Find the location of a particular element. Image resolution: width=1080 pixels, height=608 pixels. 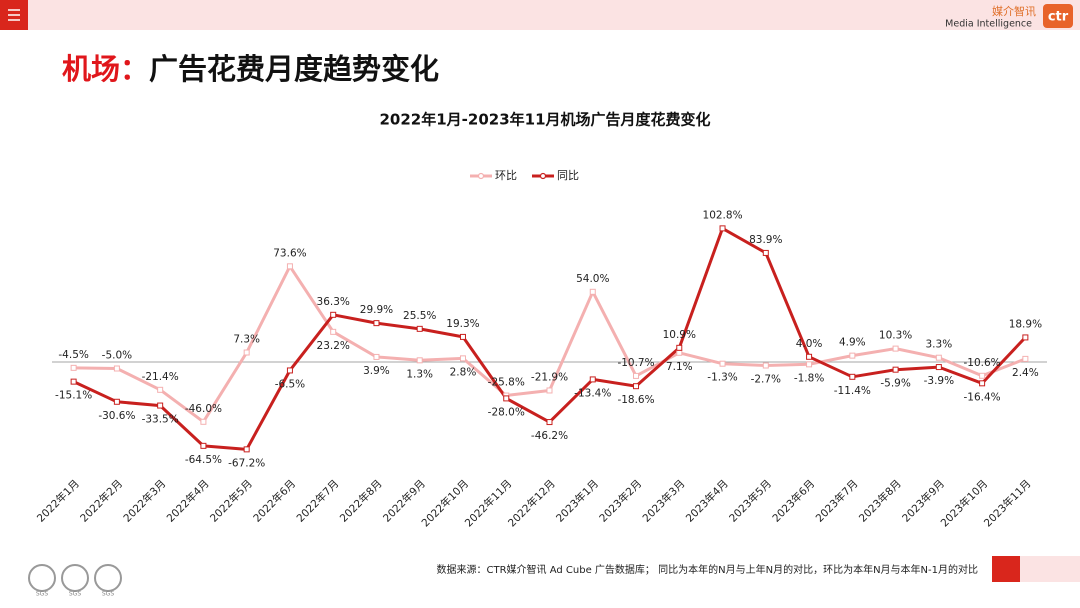

x-tick-label: 2023年9月 is located at coordinates (923, 501).